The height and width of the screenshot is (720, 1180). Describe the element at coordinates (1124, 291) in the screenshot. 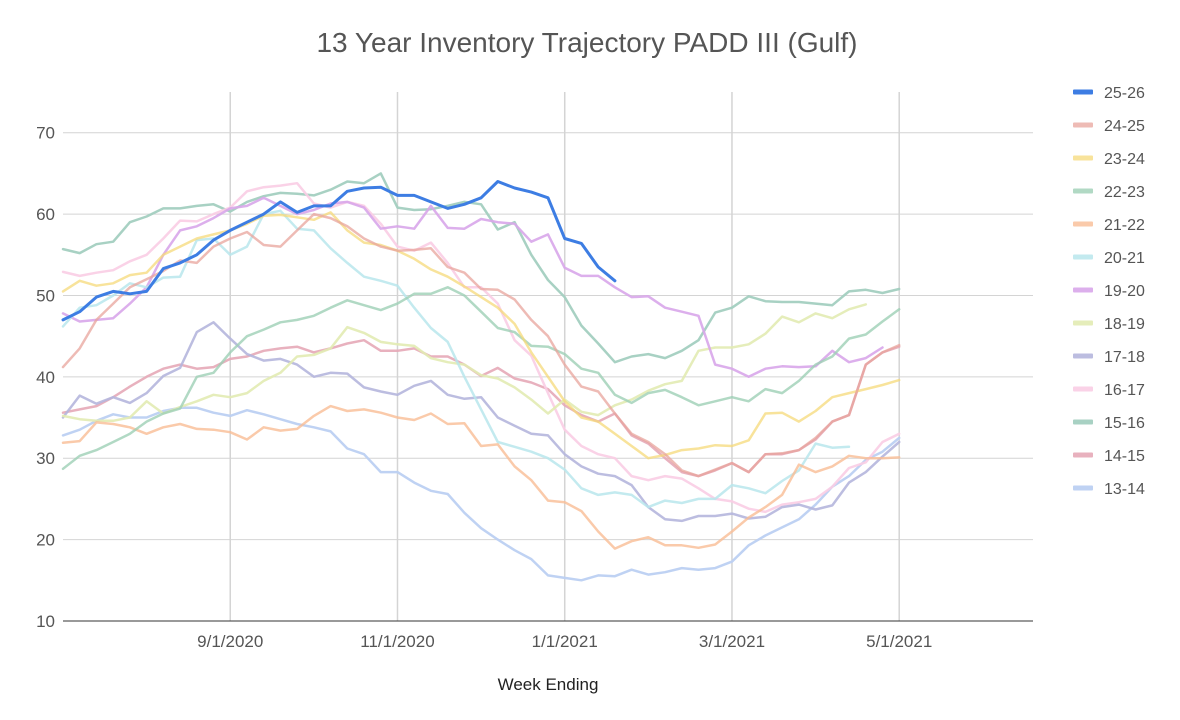

I see `legend-label: 19-20` at that location.